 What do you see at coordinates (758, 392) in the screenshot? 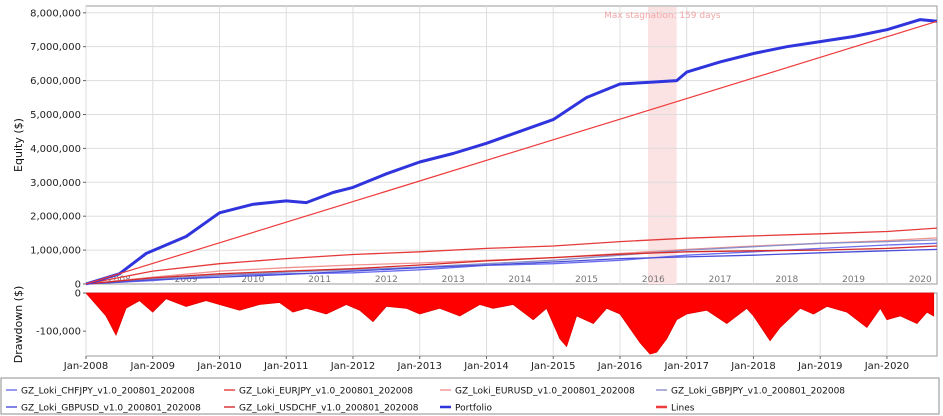
I see `legend-label: GZ_Loki_GBPJPY_v1.0_200801_202008` at bounding box center [758, 392].